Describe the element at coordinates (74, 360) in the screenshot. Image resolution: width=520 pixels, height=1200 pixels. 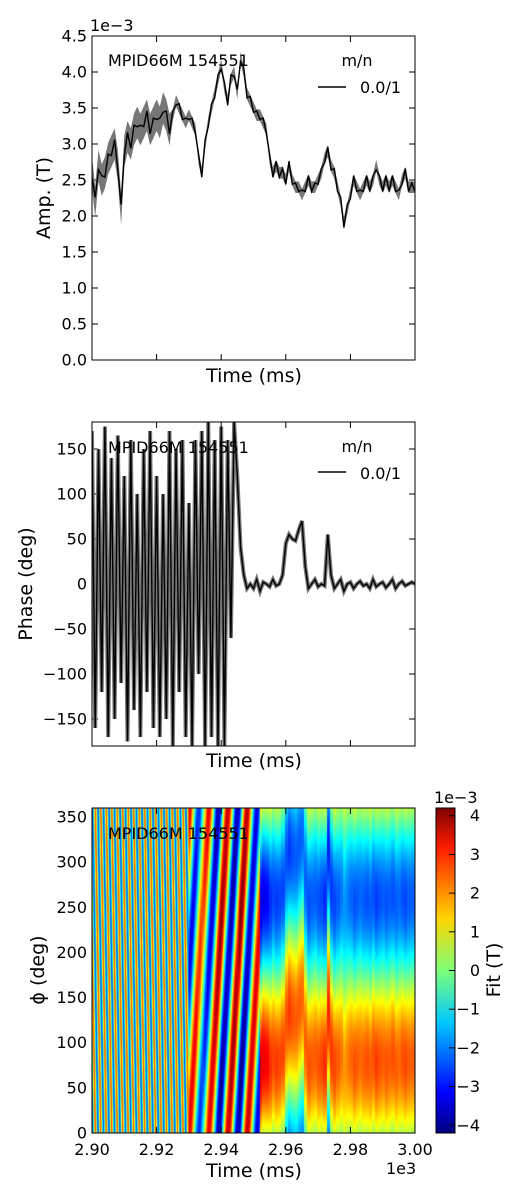
I see `ytick-label: 0.0` at that location.